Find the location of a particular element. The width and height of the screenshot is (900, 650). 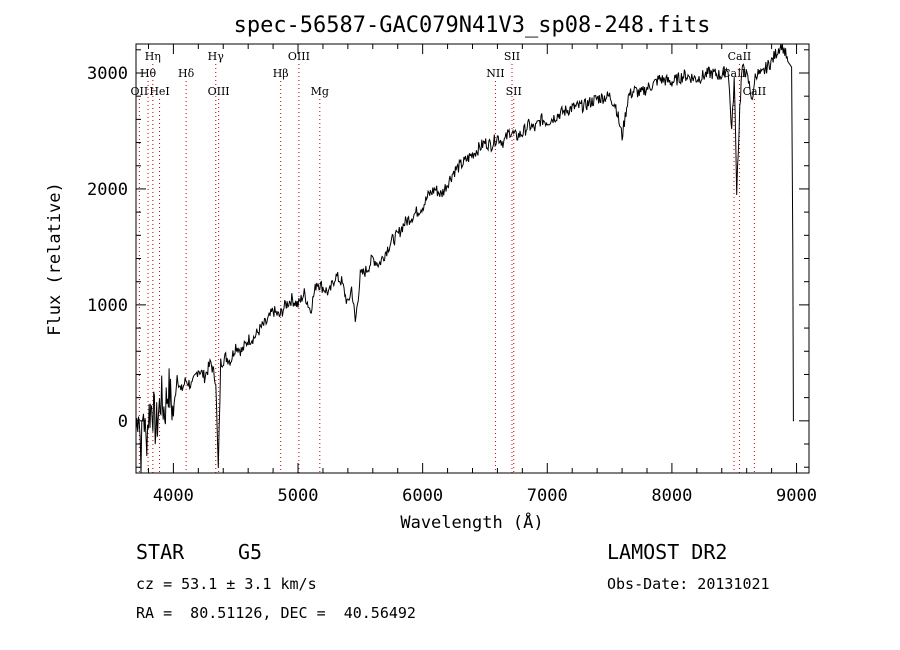

y-tick-label-2000: 2000 is located at coordinates (107, 190).